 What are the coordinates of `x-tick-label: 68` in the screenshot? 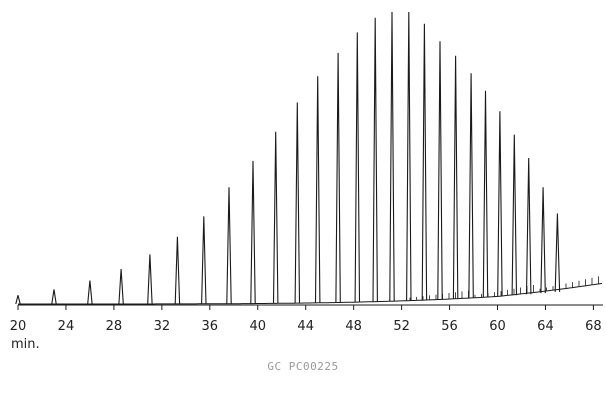 It's located at (593, 326).